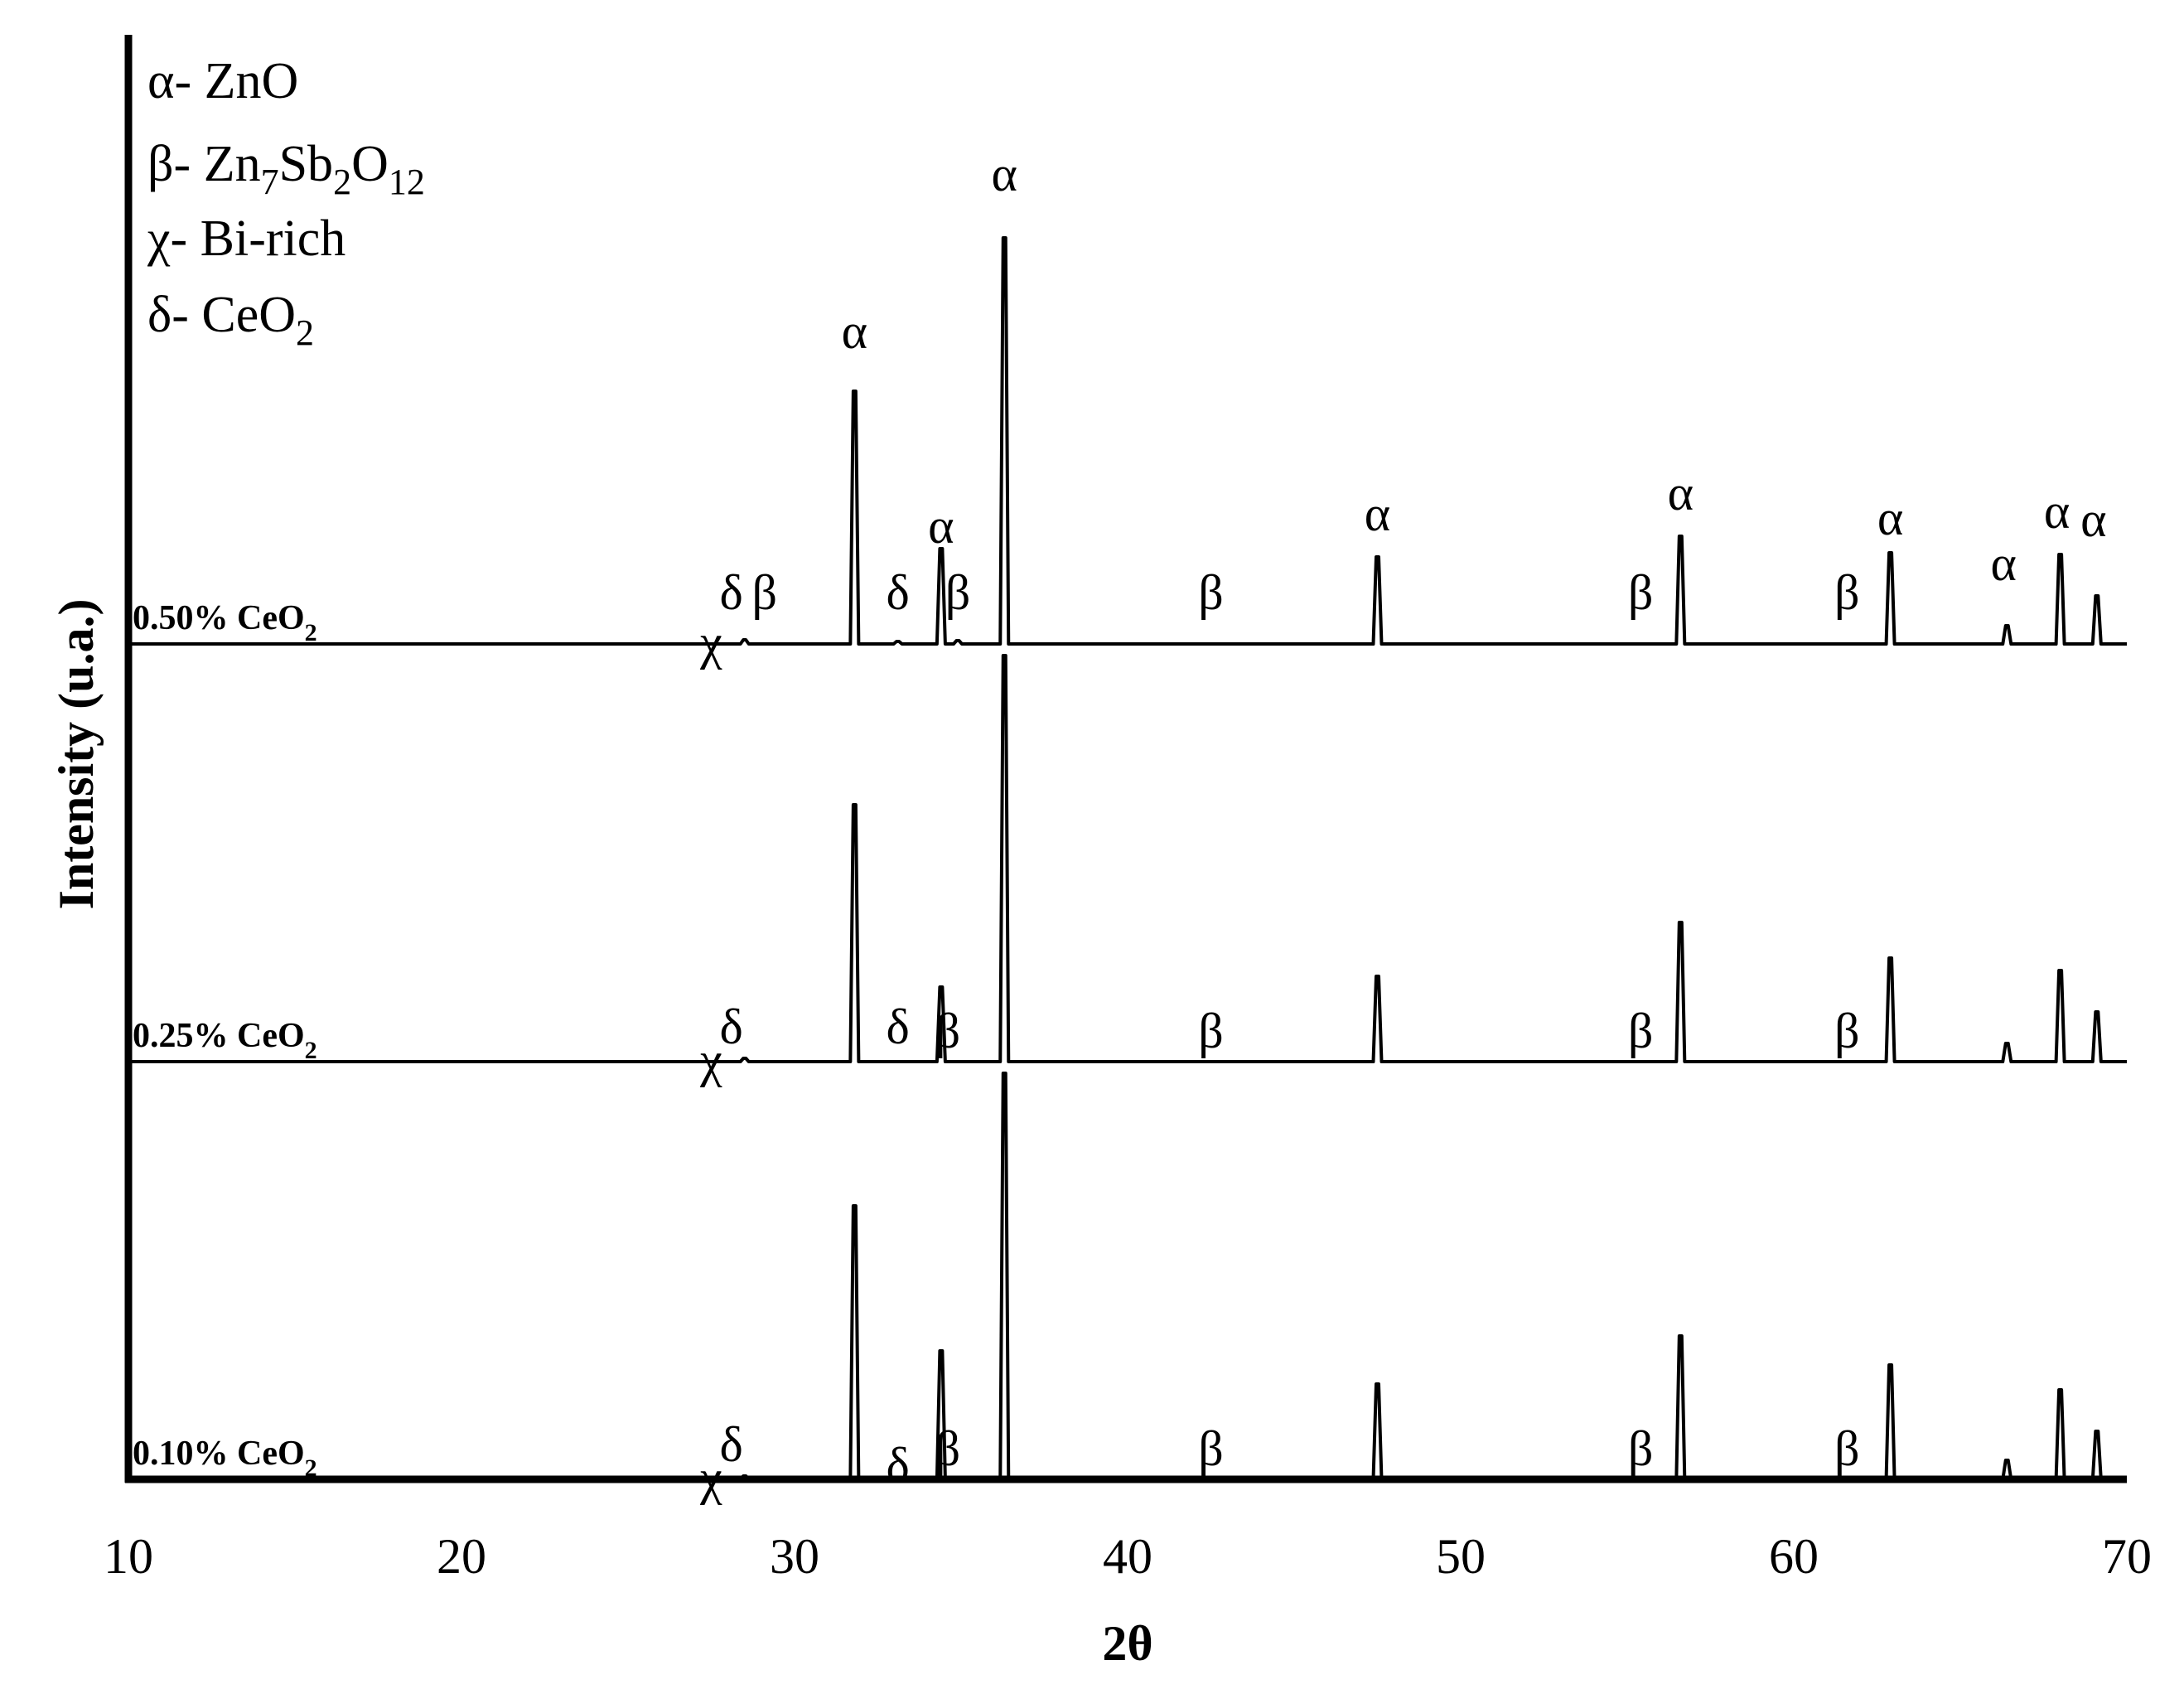 The image size is (2184, 1689). What do you see at coordinates (286, 203) in the screenshot?
I see `legend: α- ZnO β- Zn7Sb2O12 χ- Bi-rich δ- CeO2` at bounding box center [286, 203].